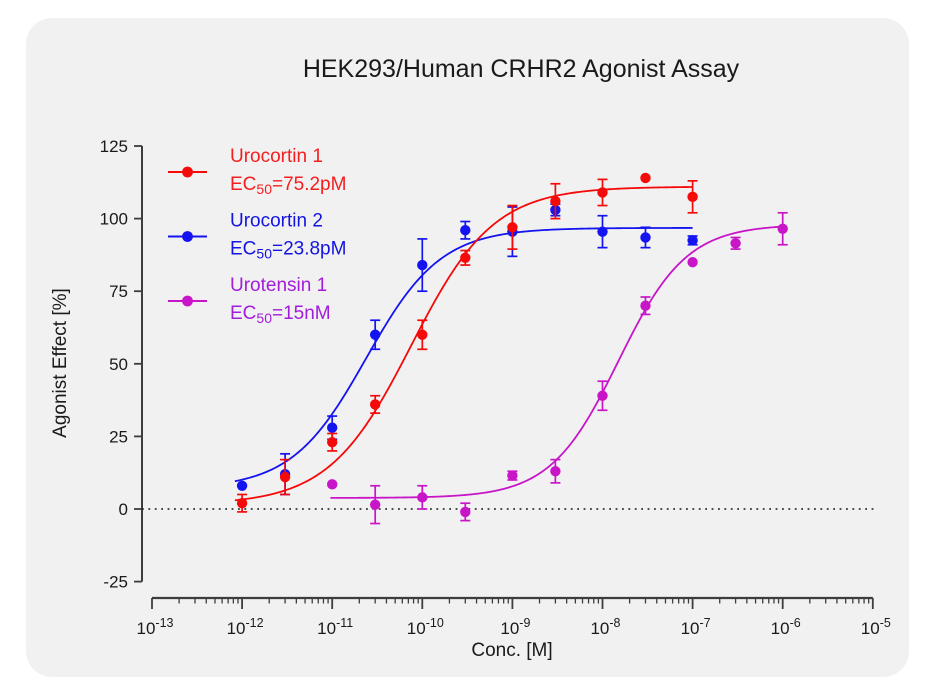 This screenshot has width=928, height=700. Describe the element at coordinates (60, 363) in the screenshot. I see `y-axis-label: Agonist Effect [%]` at that location.